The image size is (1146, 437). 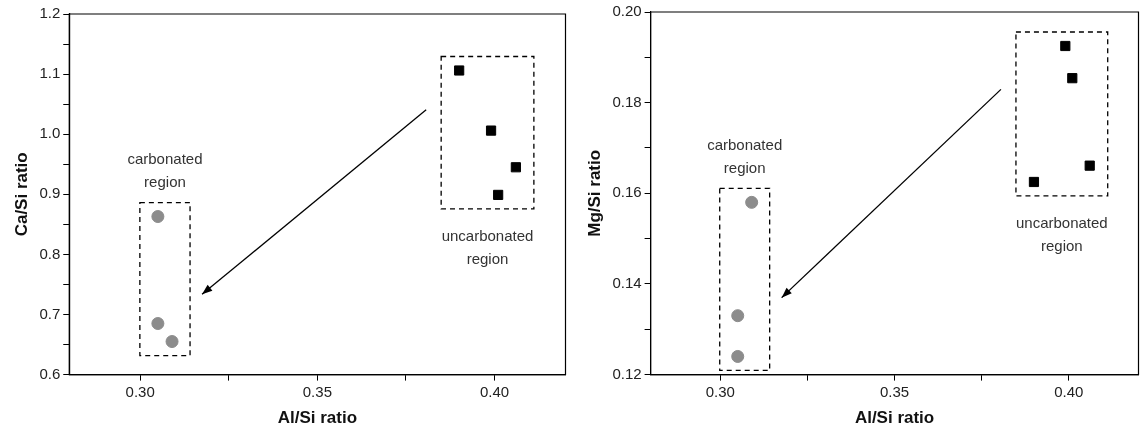 I want to click on y-tick-label: 0.18, so click(x=627, y=101).